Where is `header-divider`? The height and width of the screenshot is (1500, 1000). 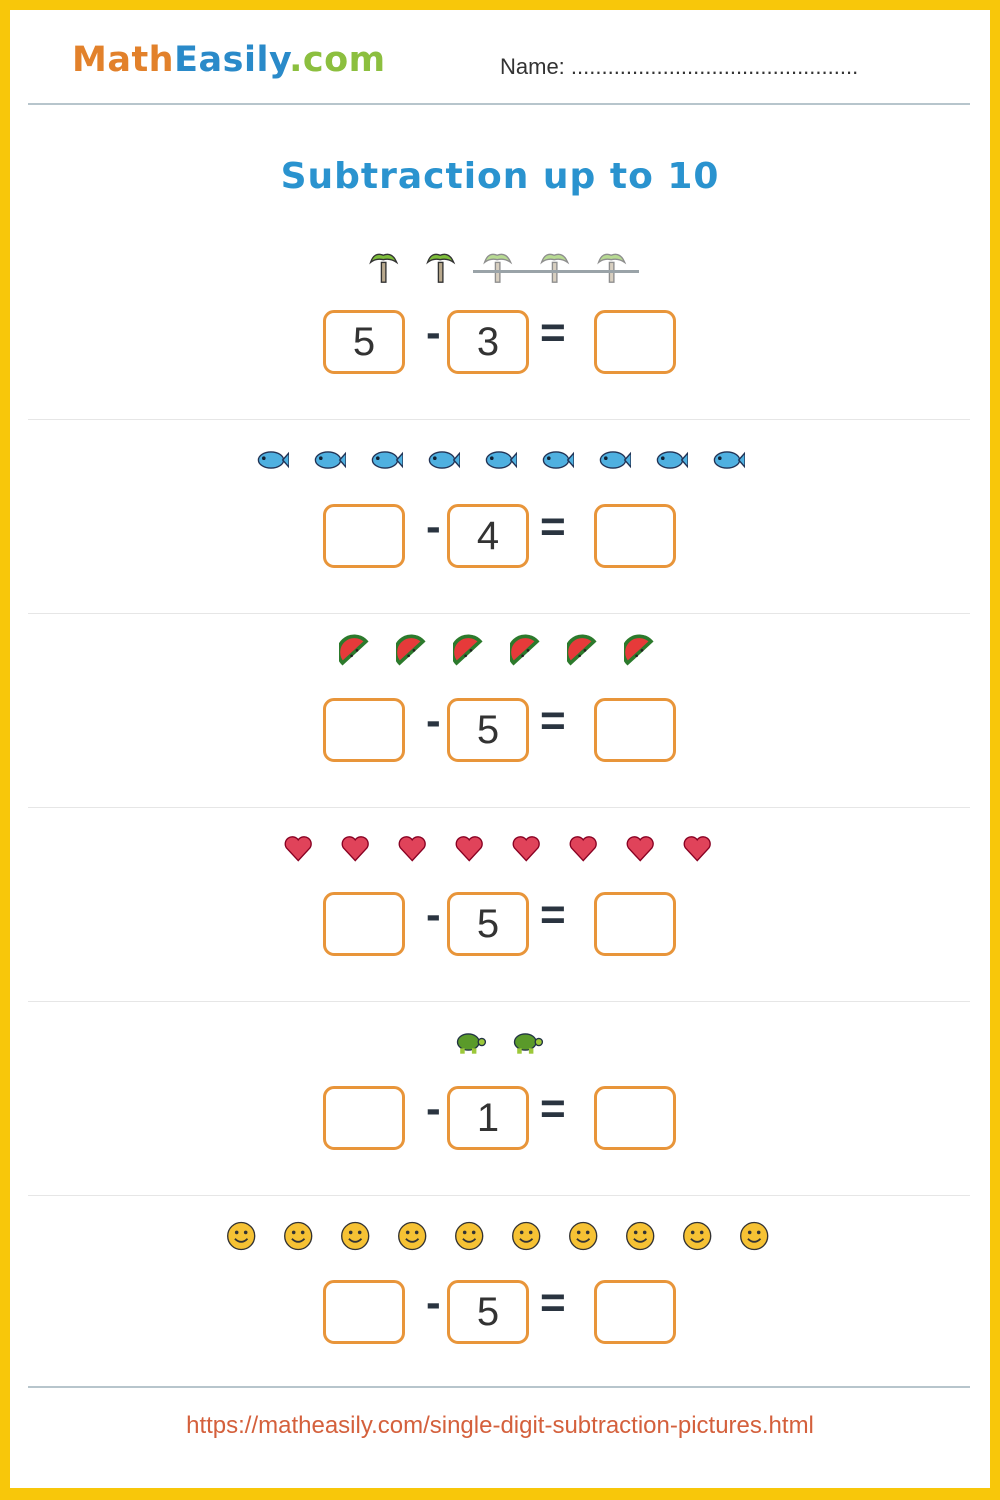 header-divider is located at coordinates (499, 104).